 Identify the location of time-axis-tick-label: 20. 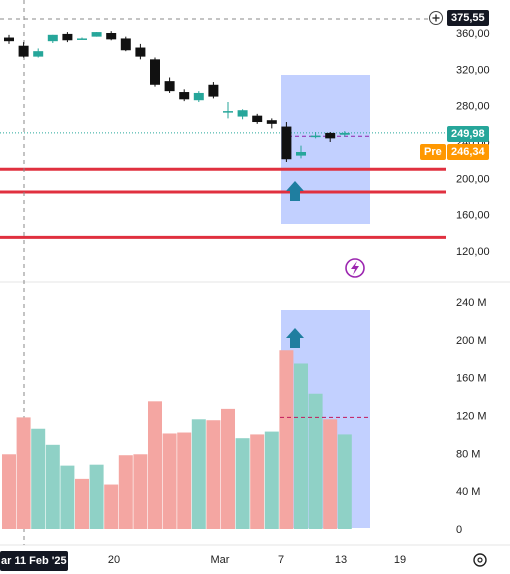
(114, 560).